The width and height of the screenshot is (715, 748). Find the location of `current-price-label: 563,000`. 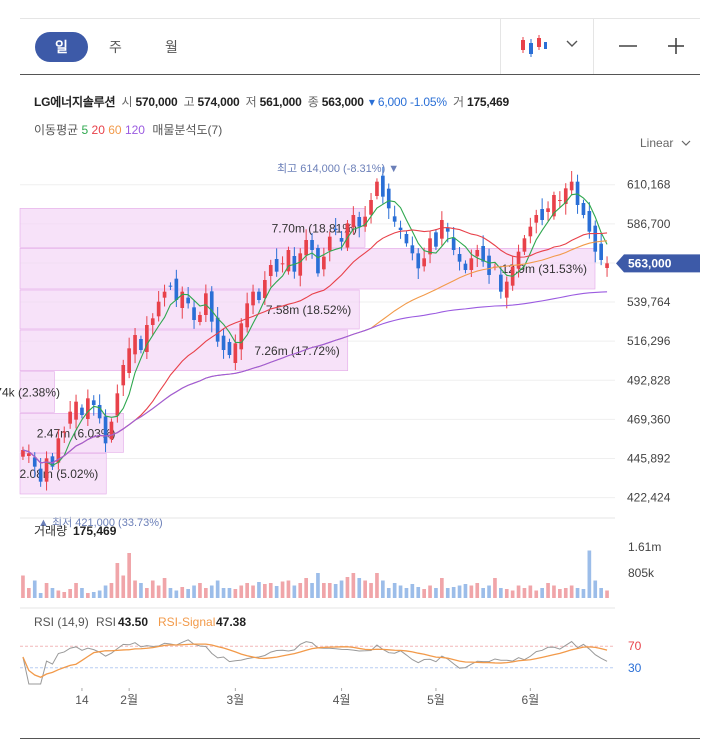

current-price-label: 563,000 is located at coordinates (650, 263).